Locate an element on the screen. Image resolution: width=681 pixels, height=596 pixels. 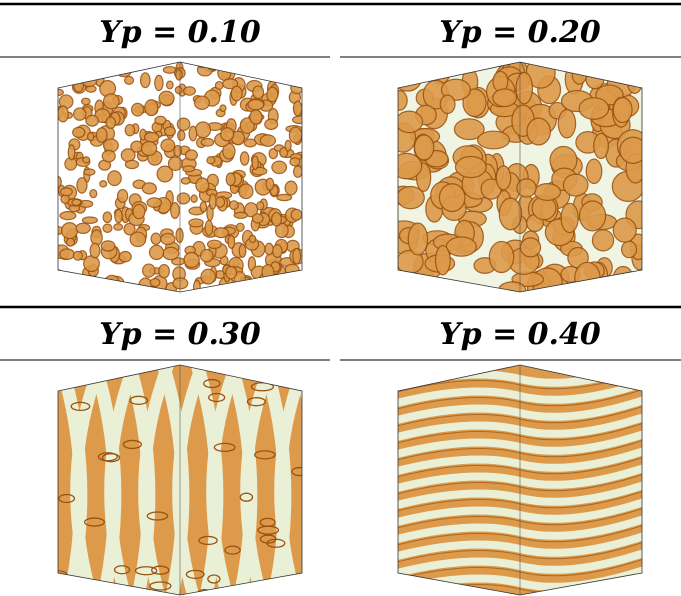
panel-label: Yp = 0.20 is located at coordinates (520, 32).